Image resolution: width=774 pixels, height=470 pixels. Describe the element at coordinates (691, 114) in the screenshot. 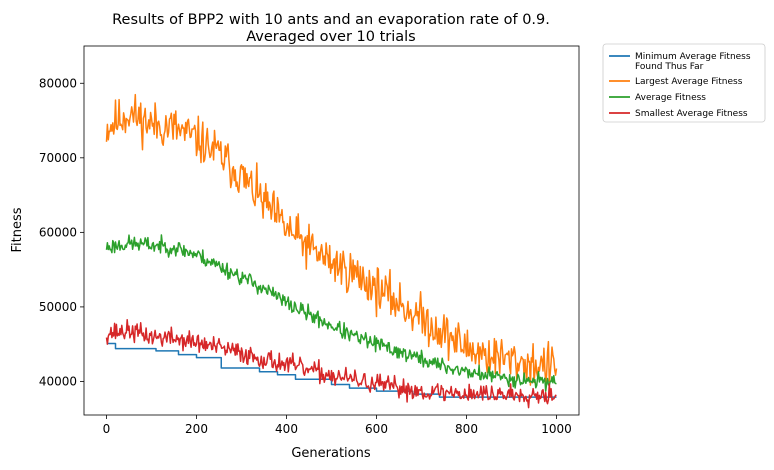

I see `legend-label: Smallest Average Fitness` at that location.